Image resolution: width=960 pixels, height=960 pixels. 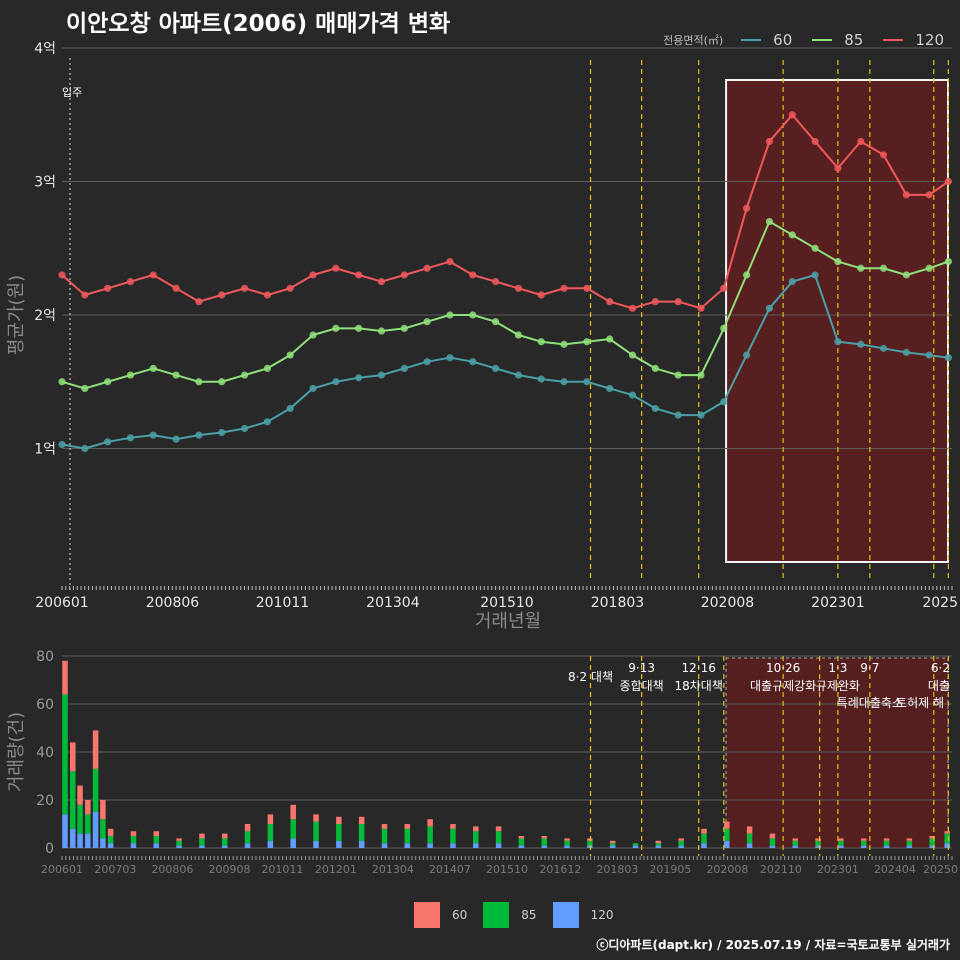 I want to click on legend-label-85: 85, so click(x=854, y=40).